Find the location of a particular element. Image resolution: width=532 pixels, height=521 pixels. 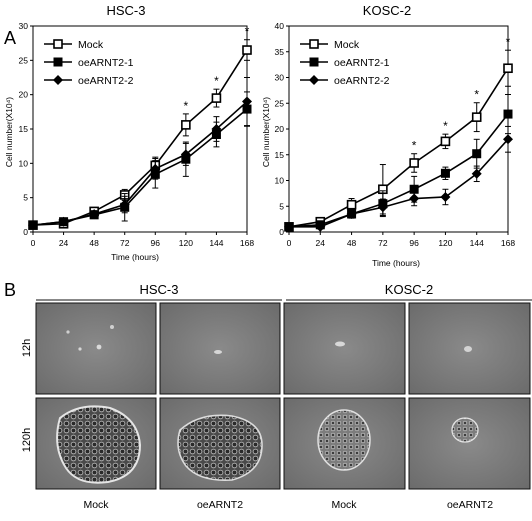

micrograph-hsc3-mock-12h is located at coordinates (96, 348).